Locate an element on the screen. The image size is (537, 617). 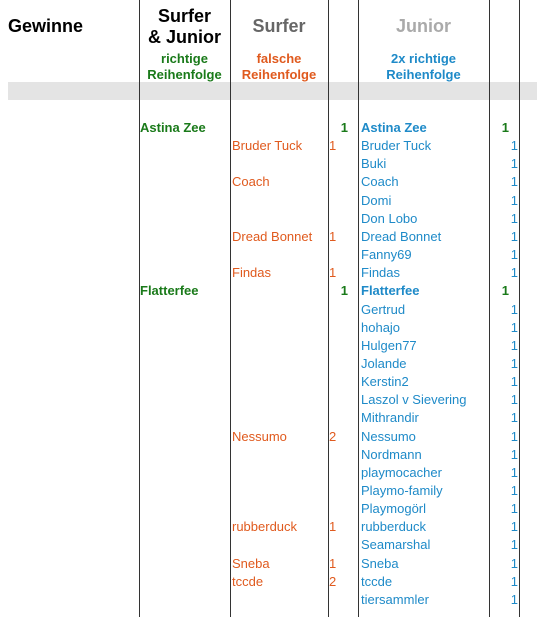
junior-name: Nordmann is located at coordinates (391, 454).